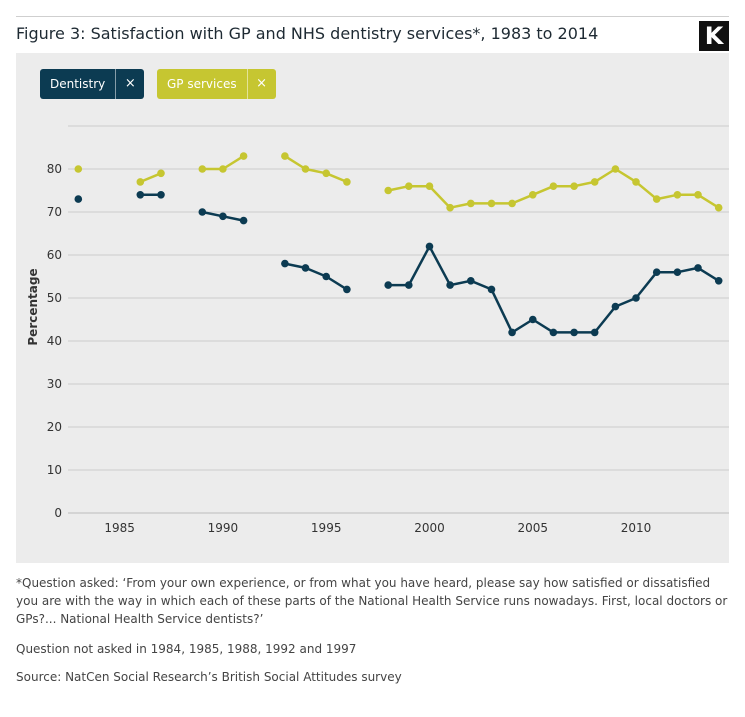 Image resolution: width=745 pixels, height=717 pixels. Describe the element at coordinates (377, 528) in the screenshot. I see `x-tick-labels: 1985 1990 1995 2000 2005 2010` at that location.